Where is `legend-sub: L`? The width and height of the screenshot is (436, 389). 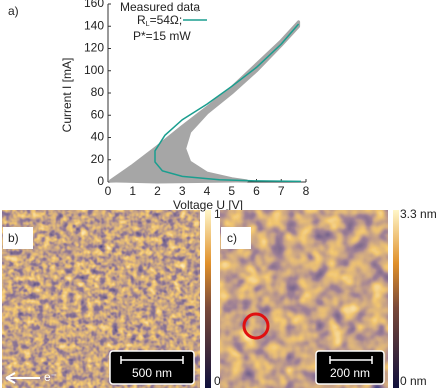 legend-sub: L is located at coordinates (148, 24).